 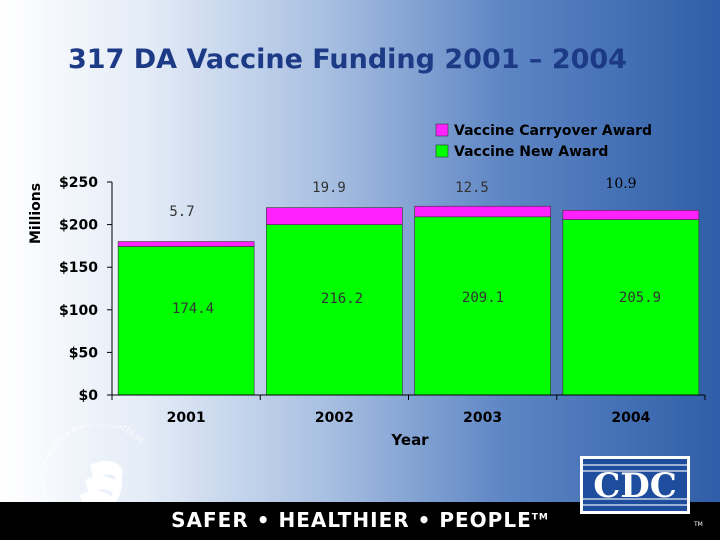 I want to click on bar-carryover-2001, so click(x=186, y=244).